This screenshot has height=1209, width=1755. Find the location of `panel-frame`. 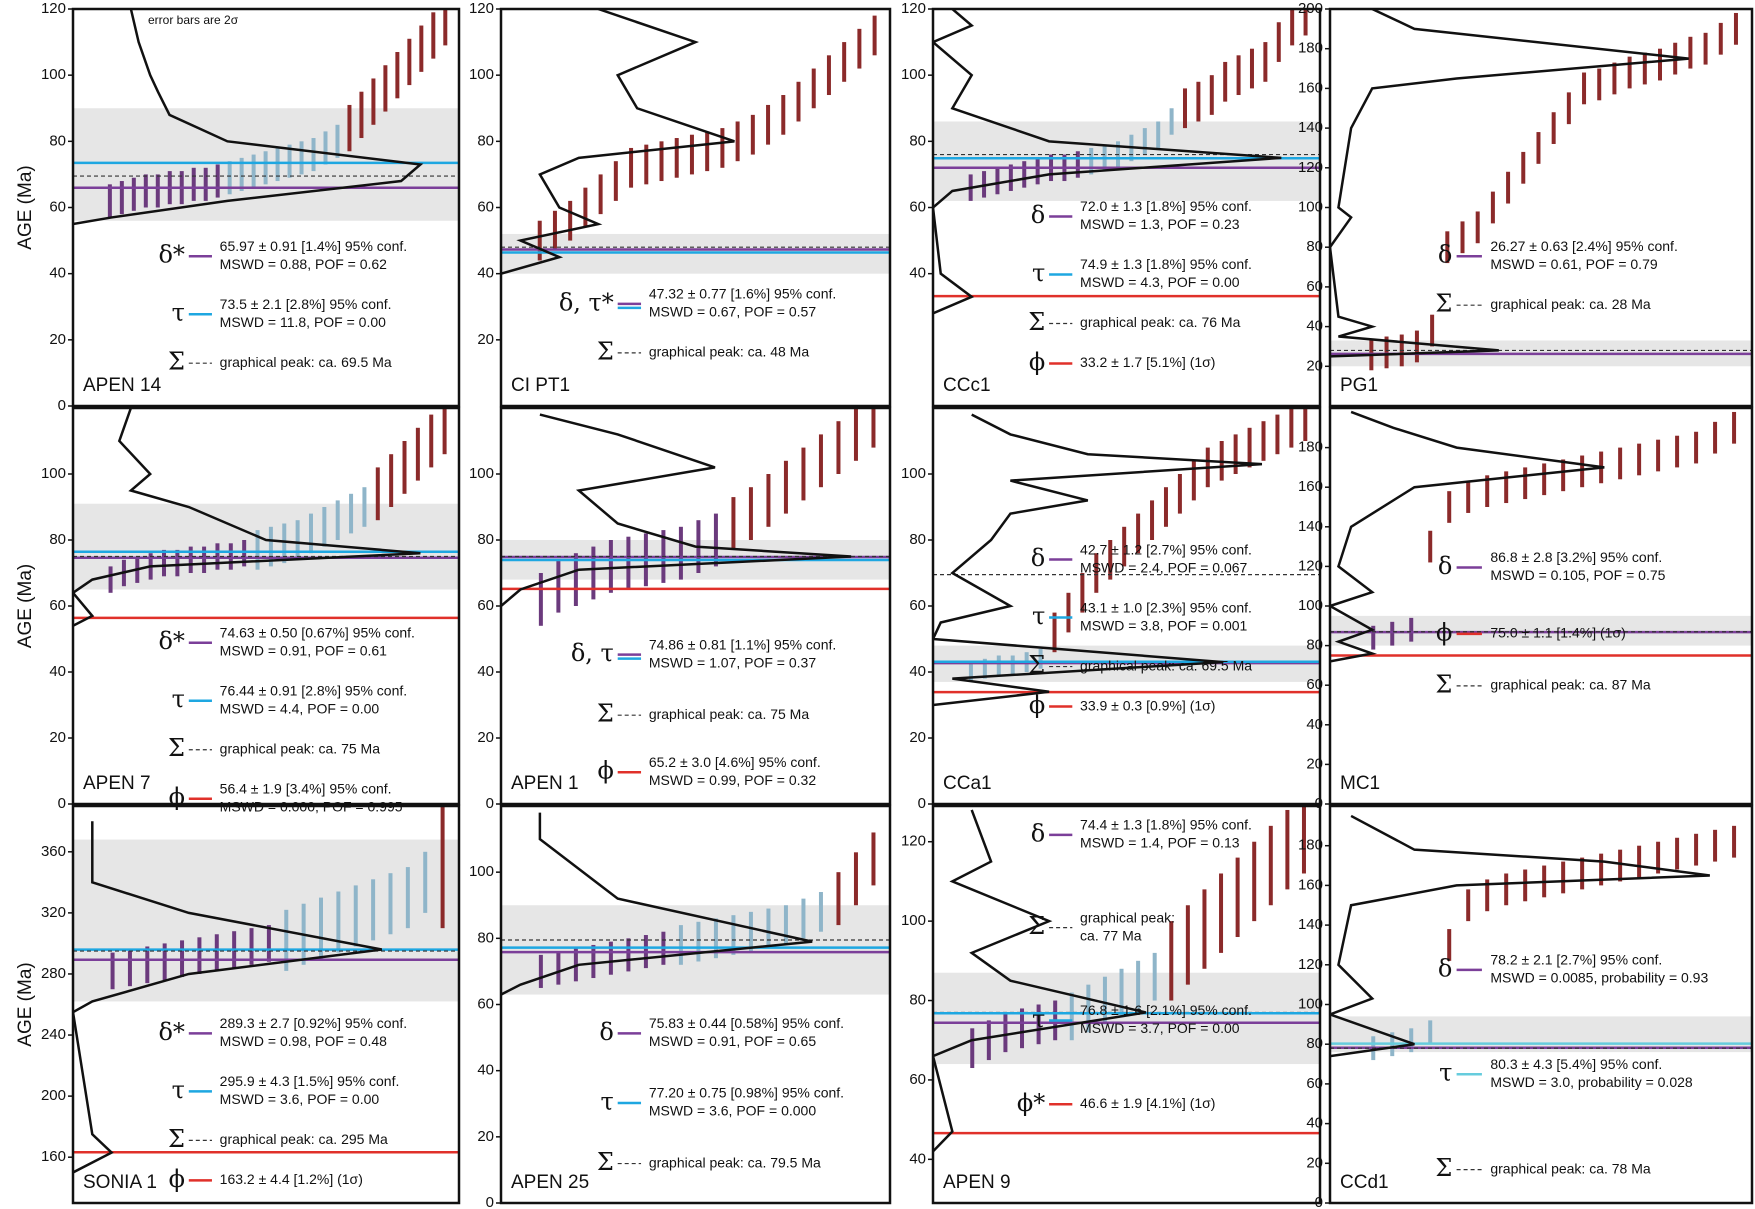

panel-frame is located at coordinates (1126, 1004).